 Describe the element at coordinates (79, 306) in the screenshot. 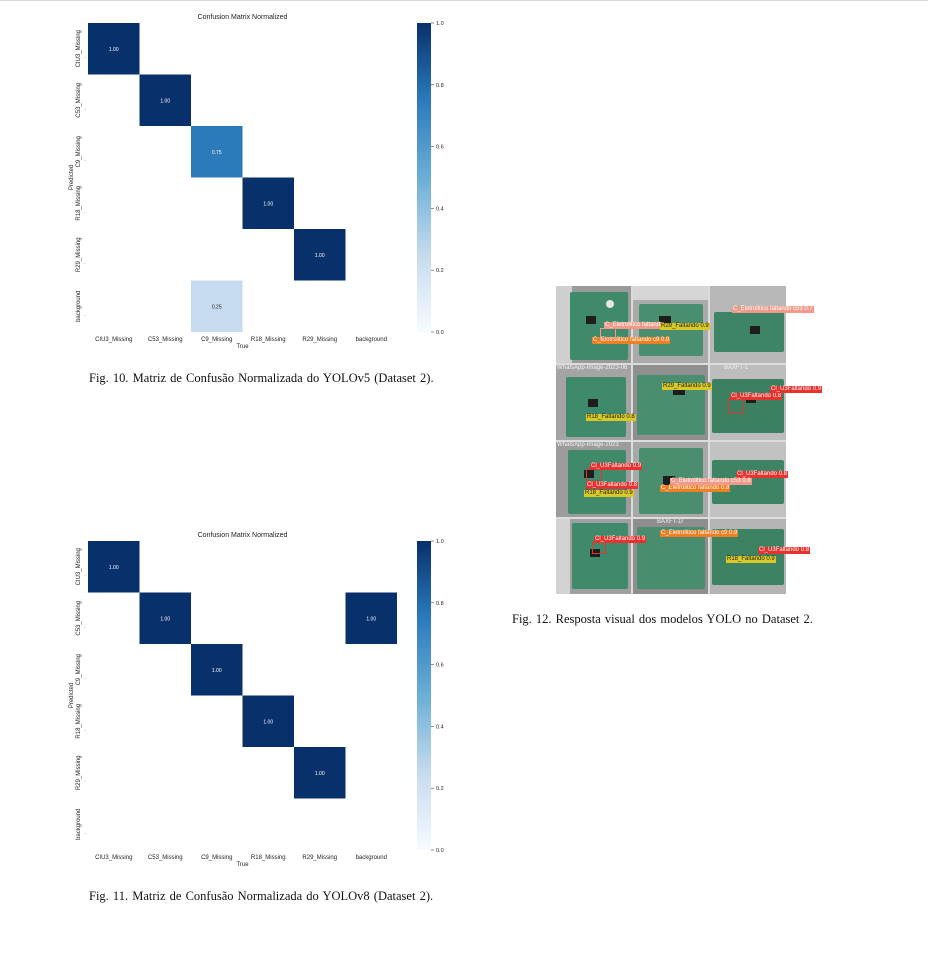

I see `row-tick-label: background` at that location.